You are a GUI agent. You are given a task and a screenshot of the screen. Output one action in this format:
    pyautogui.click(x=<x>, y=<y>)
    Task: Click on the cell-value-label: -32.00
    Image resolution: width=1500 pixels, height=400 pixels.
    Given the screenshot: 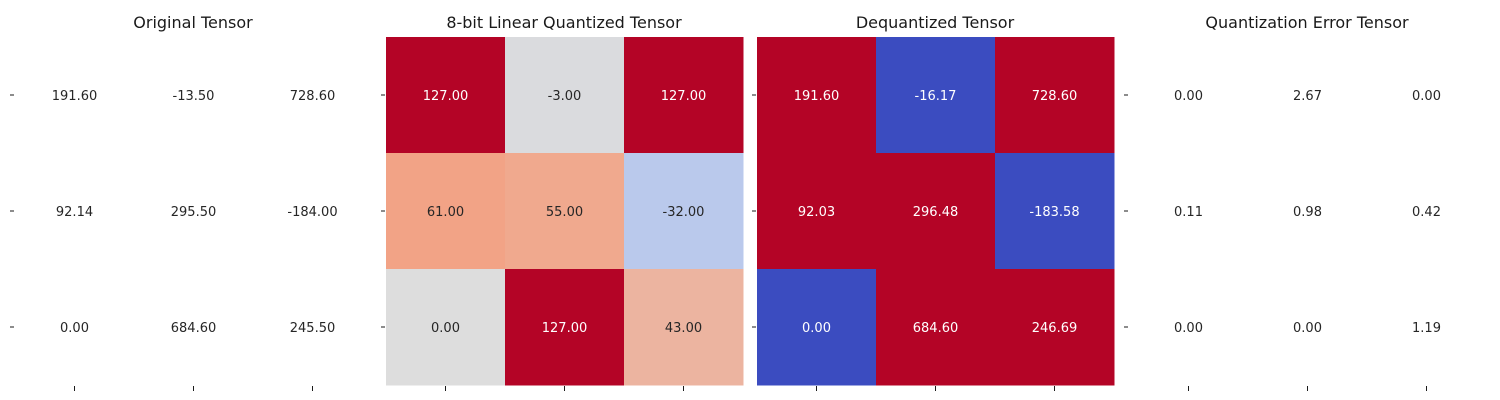 What is the action you would take?
    pyautogui.click(x=684, y=212)
    